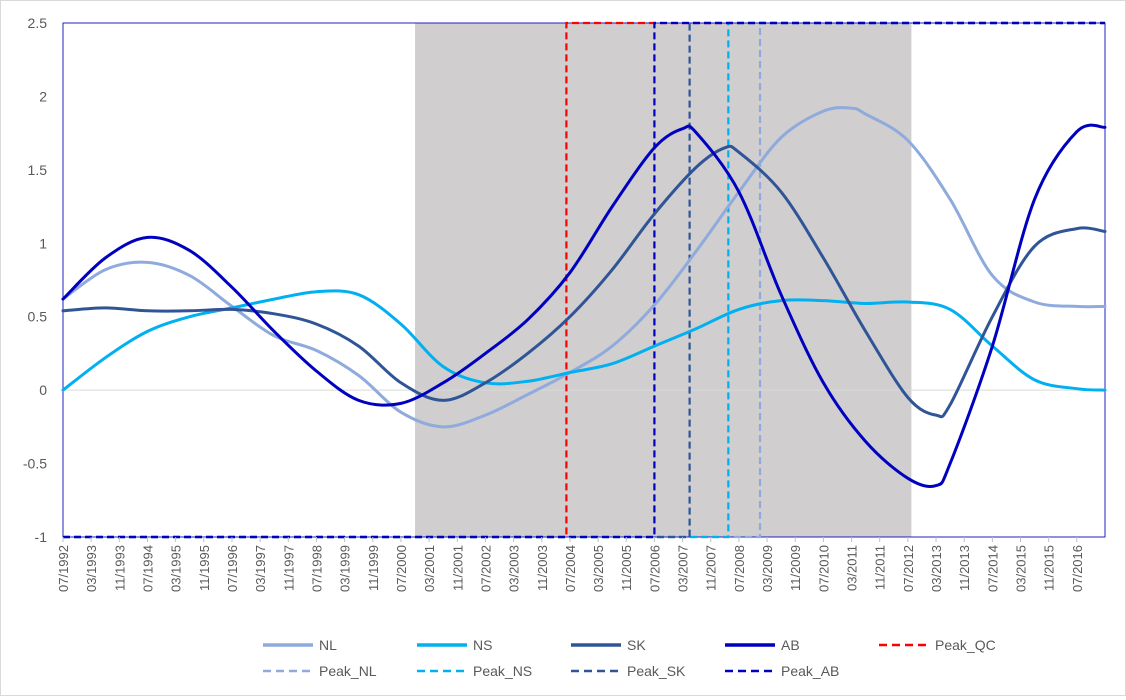 The image size is (1126, 700). Describe the element at coordinates (348, 671) in the screenshot. I see `legend-label: Peak_NL` at that location.